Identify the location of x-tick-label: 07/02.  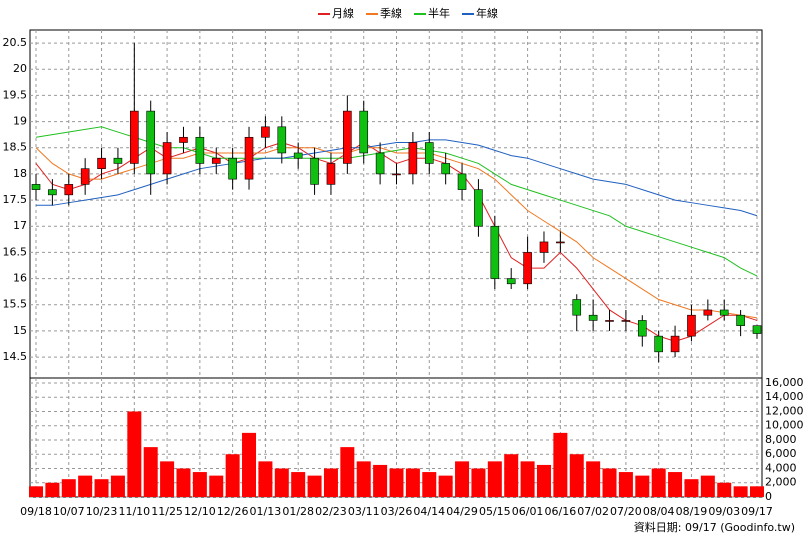
(593, 511).